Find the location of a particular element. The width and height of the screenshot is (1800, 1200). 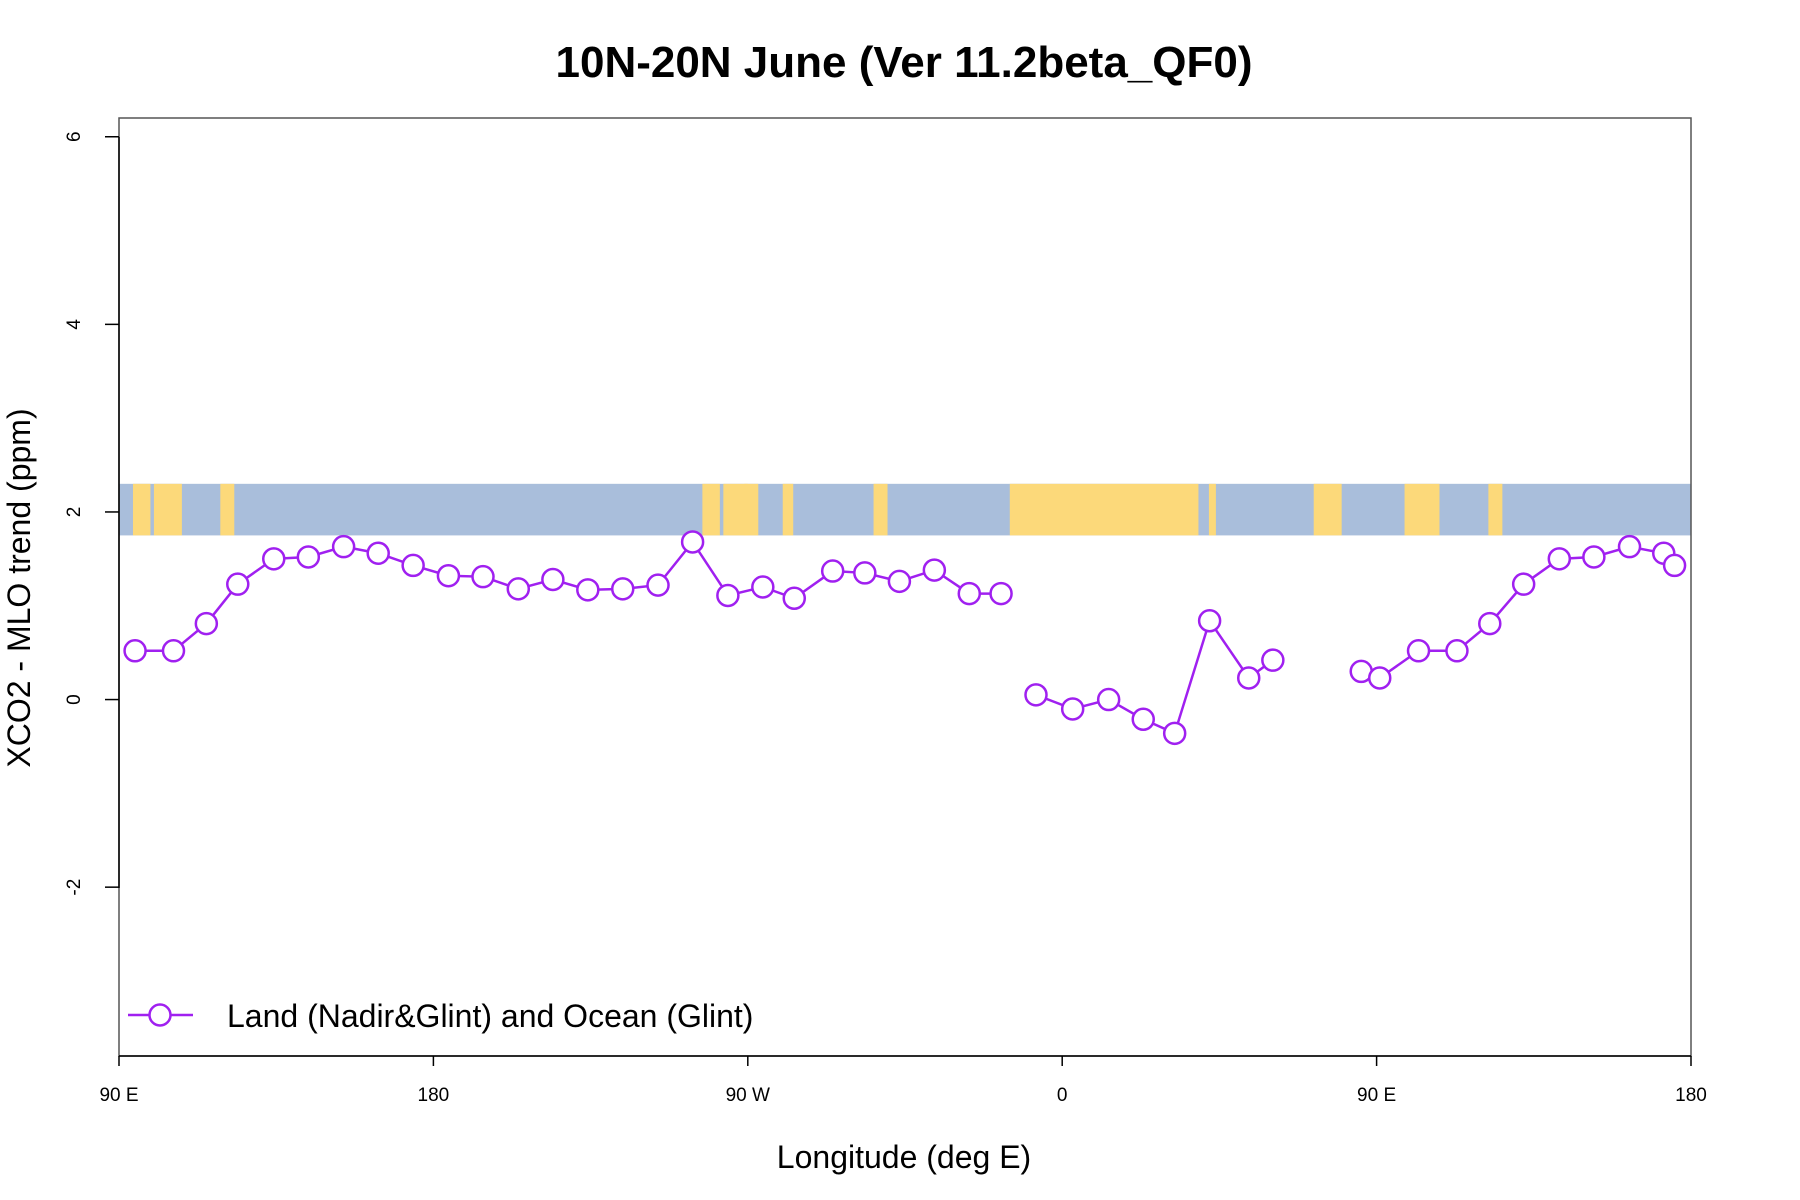

x-axis-title: Longitude (deg E) is located at coordinates (904, 1157).